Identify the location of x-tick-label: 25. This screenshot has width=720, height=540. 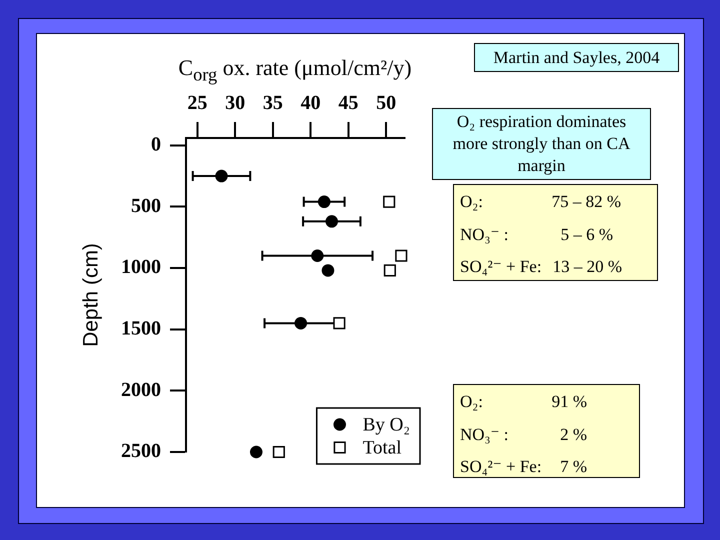
(197, 103).